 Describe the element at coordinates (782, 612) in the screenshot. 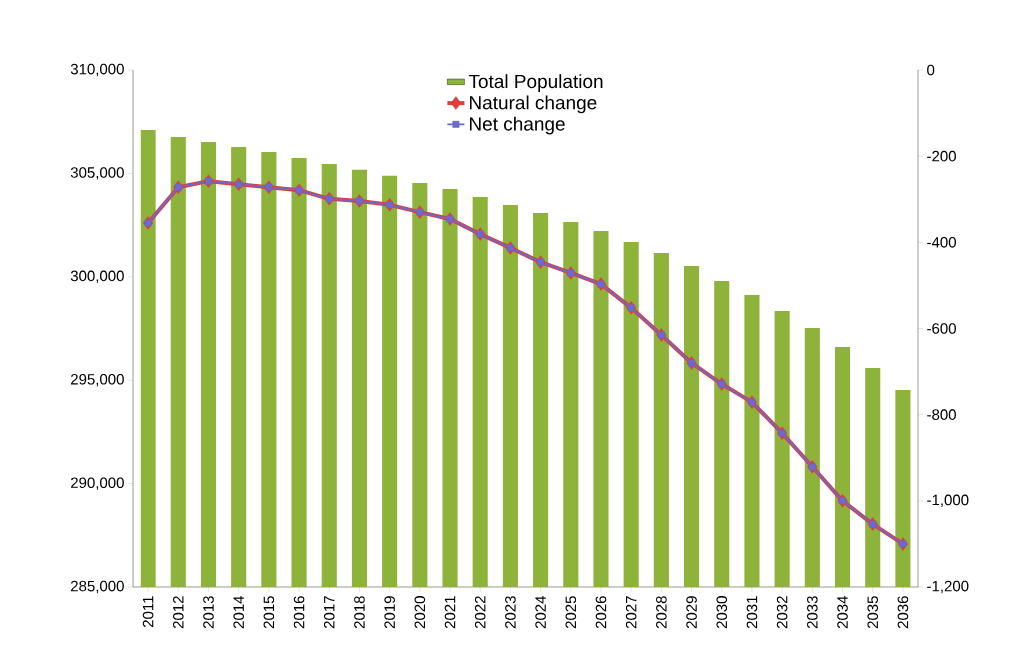

I see `x-tick-label: 2032` at that location.